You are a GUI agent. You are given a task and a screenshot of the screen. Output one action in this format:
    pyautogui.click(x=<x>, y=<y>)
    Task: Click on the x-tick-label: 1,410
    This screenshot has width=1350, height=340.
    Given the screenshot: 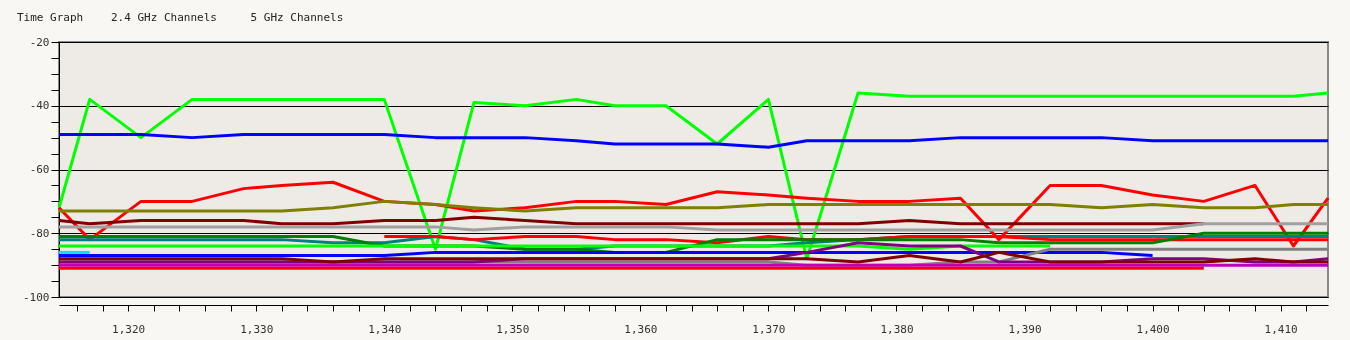 What is the action you would take?
    pyautogui.click(x=1281, y=329)
    